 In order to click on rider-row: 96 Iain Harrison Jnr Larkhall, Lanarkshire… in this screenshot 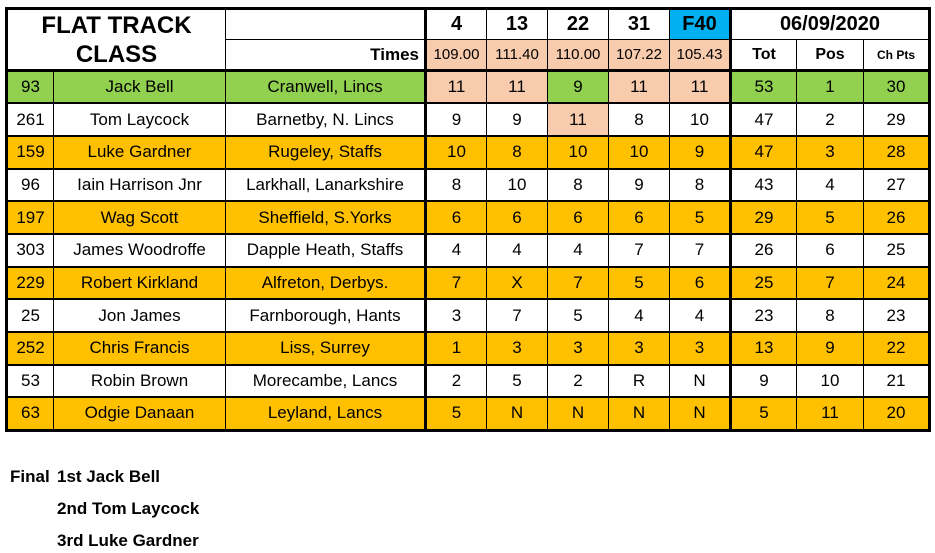, I will do `click(468, 185)`.